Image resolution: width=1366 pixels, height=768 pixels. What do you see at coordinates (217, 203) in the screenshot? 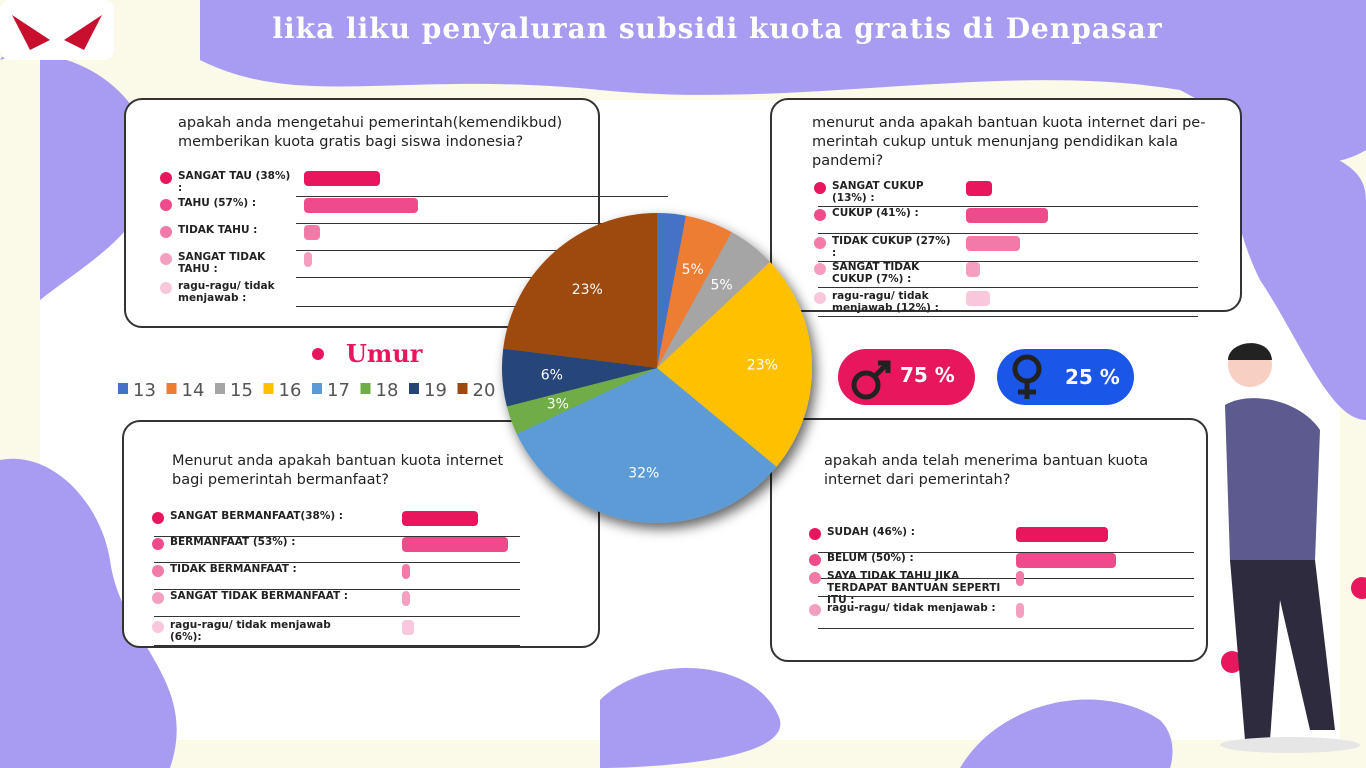
I see `answer-label: TAHU (57%) :` at bounding box center [217, 203].